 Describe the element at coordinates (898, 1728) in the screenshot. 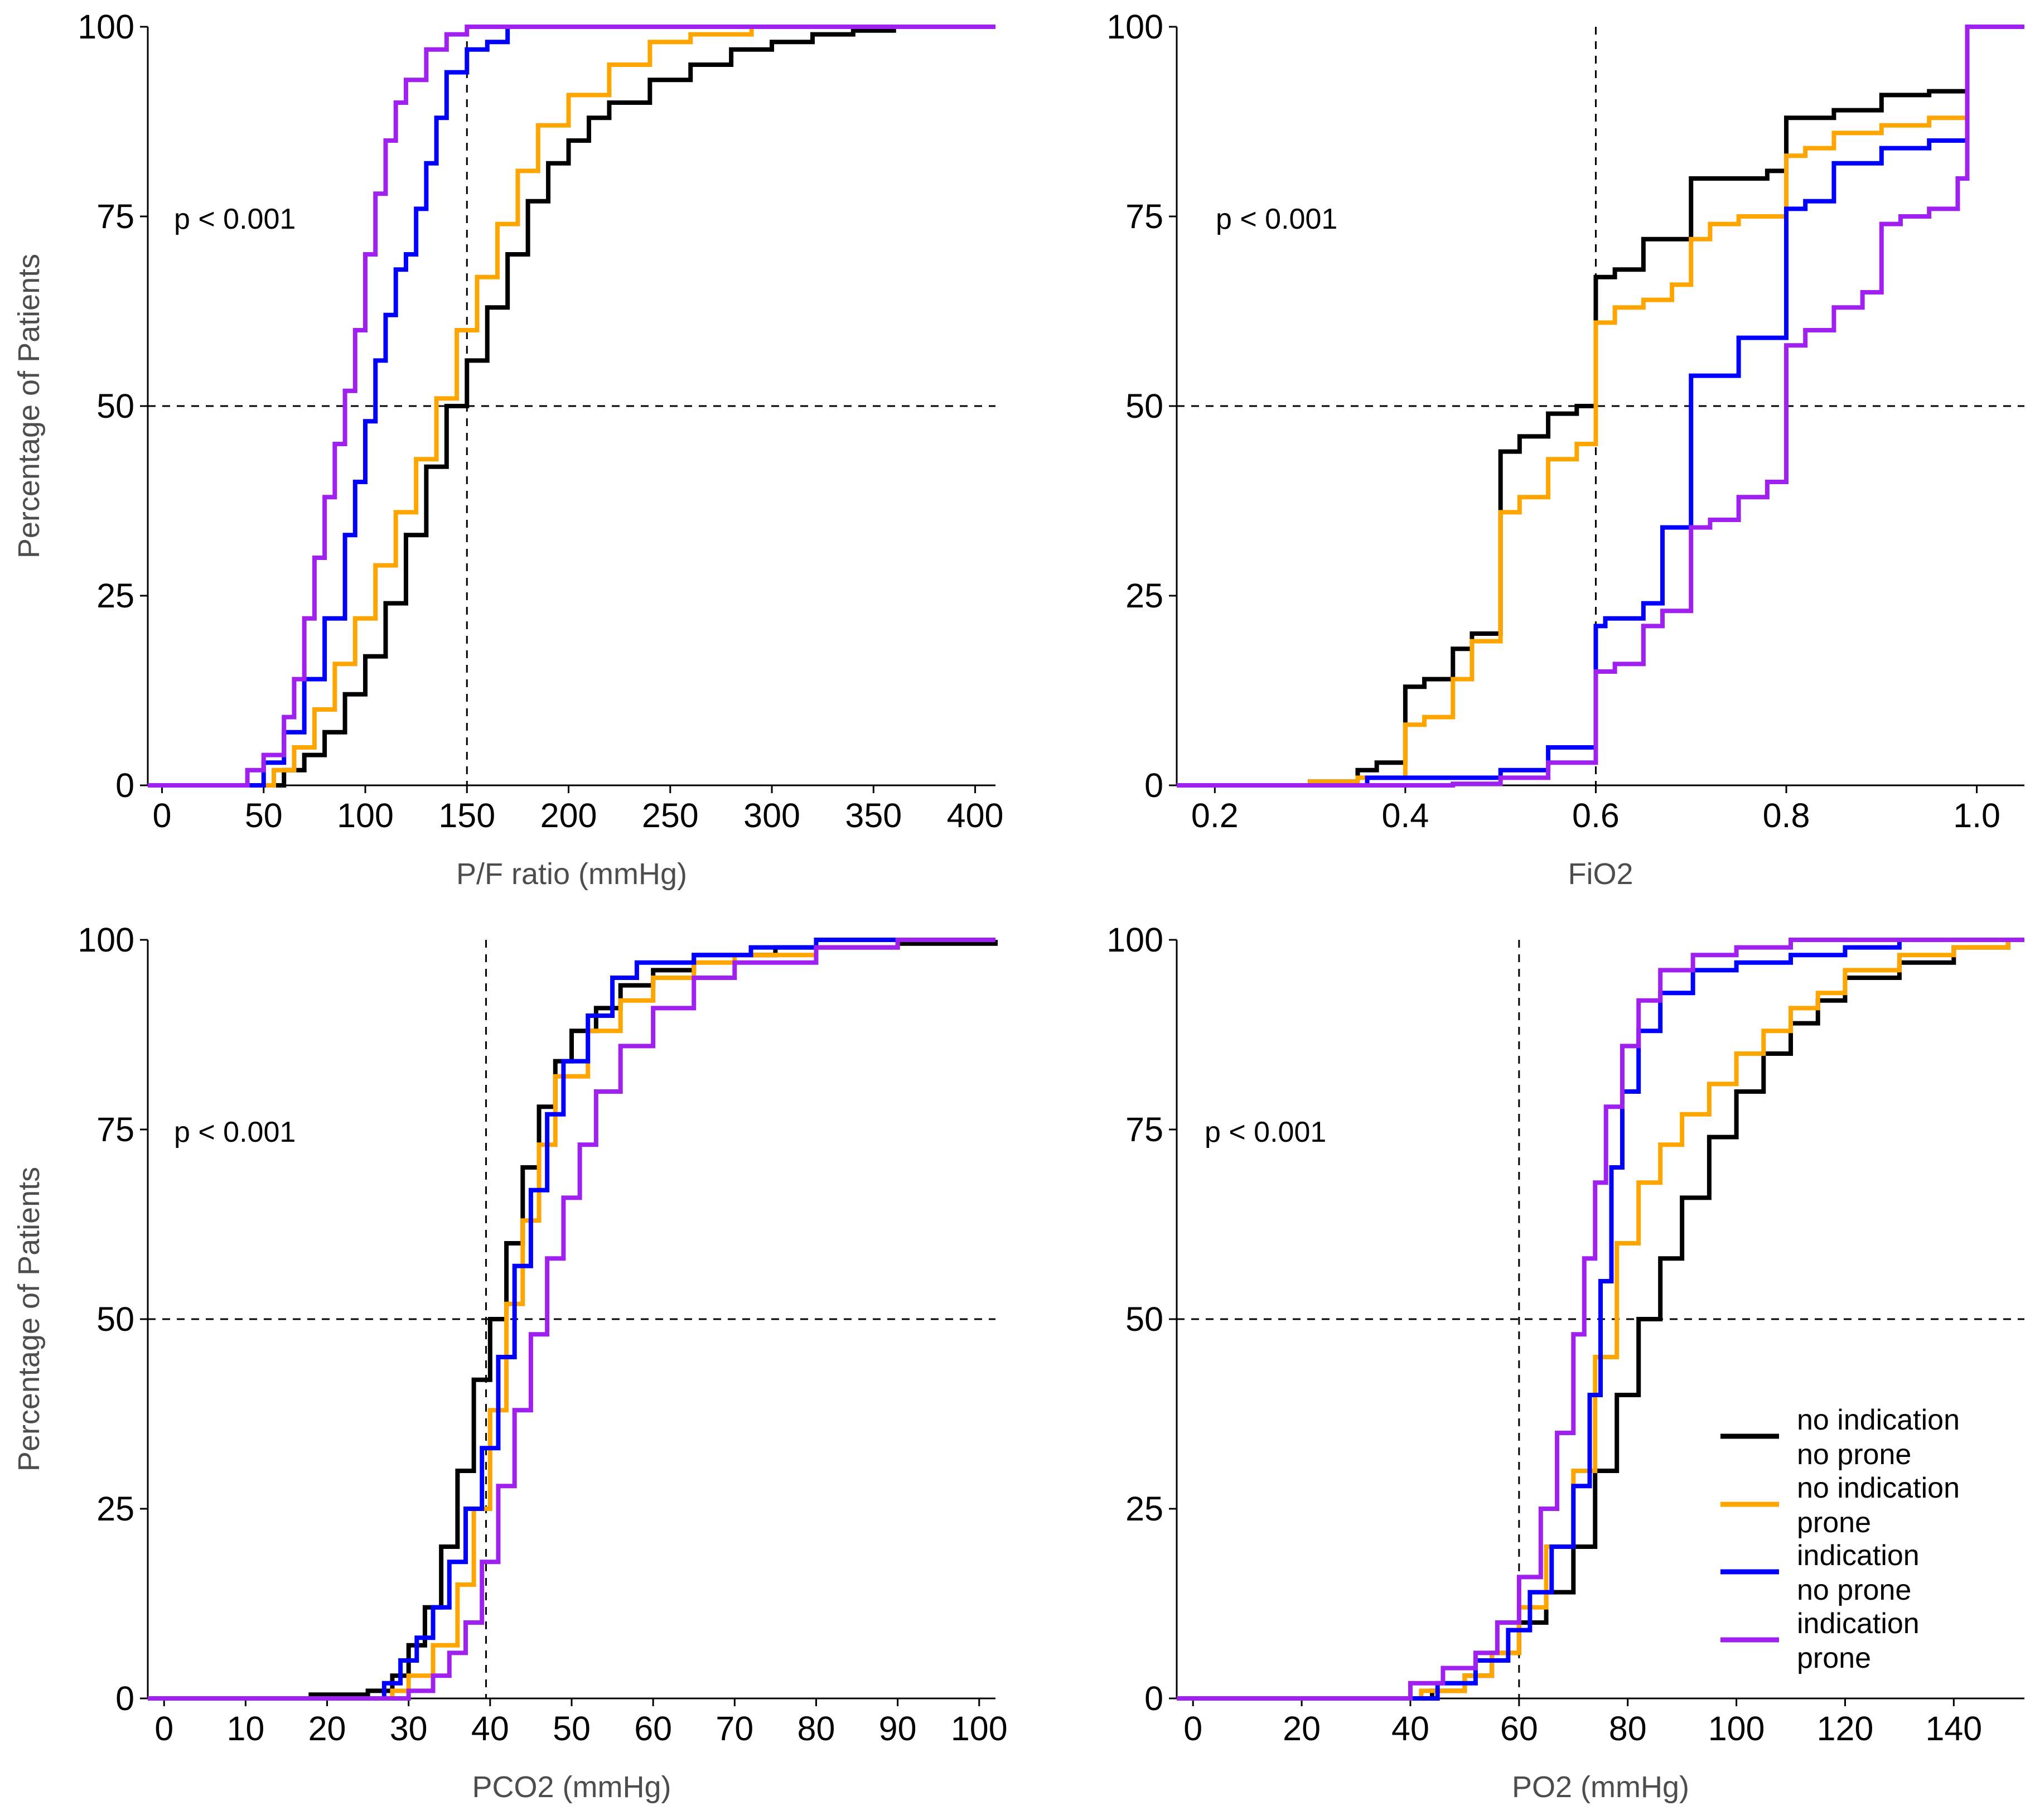

I see `x-tick-label: 90` at that location.